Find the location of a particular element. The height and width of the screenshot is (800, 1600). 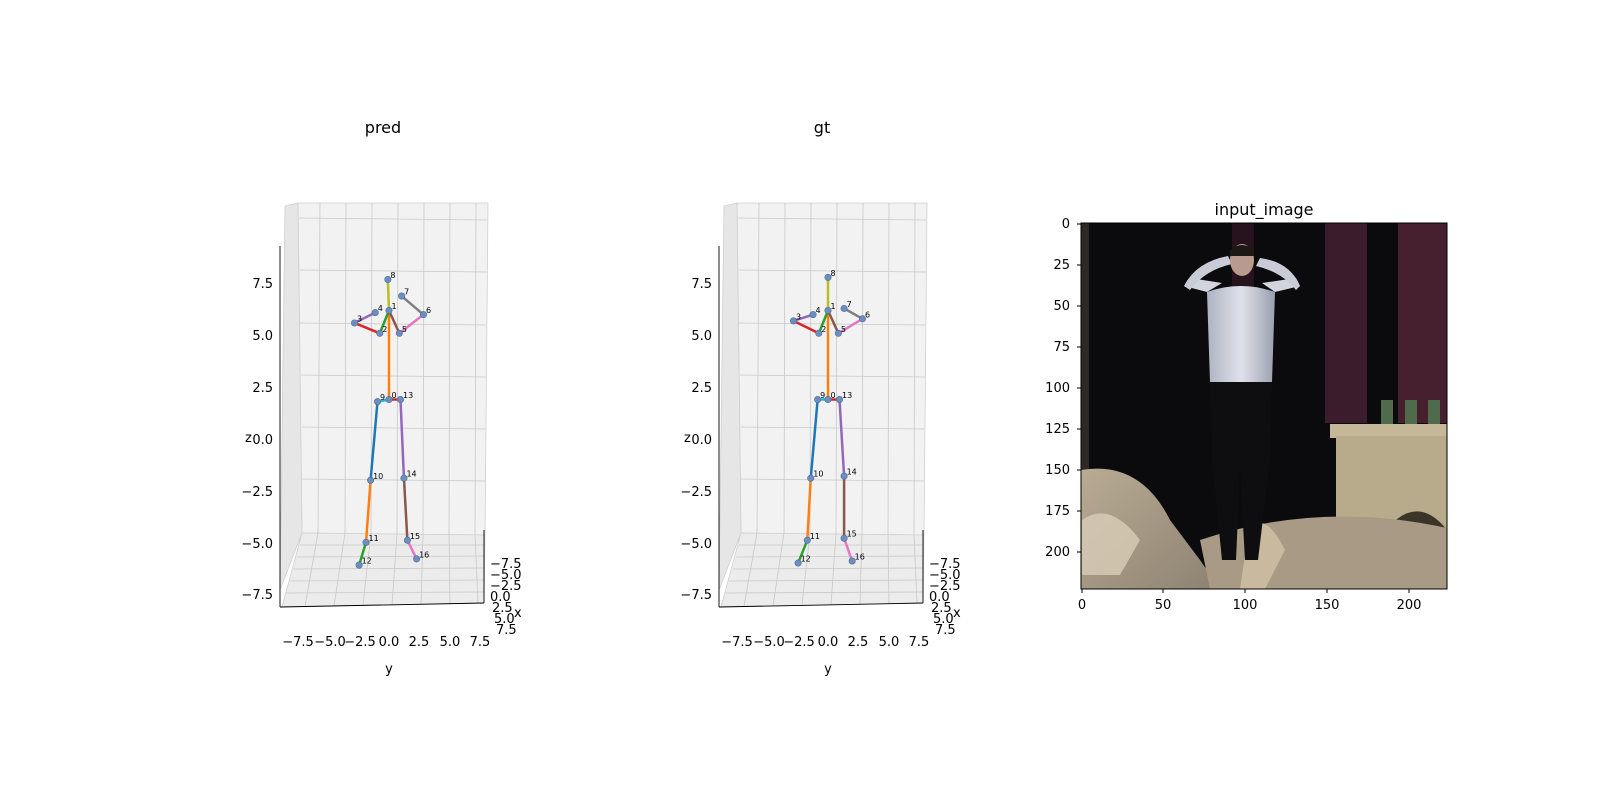

pred-z-ticks: 7.5 5.0 2.5 0.0 −2.5 −5.0 −7.5 is located at coordinates (257, 440).